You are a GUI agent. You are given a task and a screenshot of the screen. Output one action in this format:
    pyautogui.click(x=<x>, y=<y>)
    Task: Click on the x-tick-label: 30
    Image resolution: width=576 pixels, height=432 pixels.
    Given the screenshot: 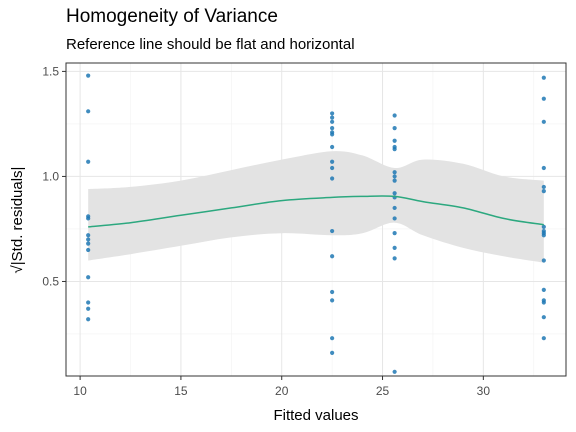 What is the action you would take?
    pyautogui.click(x=484, y=391)
    